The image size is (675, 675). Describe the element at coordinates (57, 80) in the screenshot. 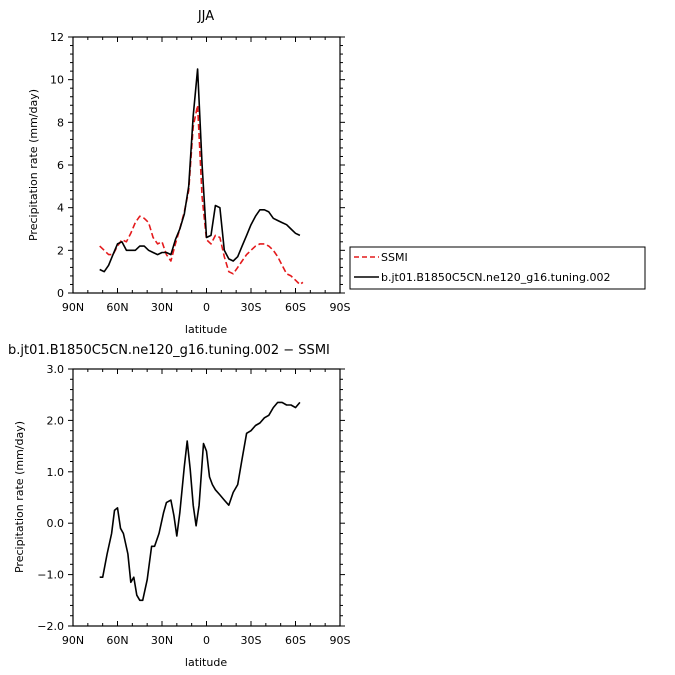

I see `y-tick-label: 10` at that location.